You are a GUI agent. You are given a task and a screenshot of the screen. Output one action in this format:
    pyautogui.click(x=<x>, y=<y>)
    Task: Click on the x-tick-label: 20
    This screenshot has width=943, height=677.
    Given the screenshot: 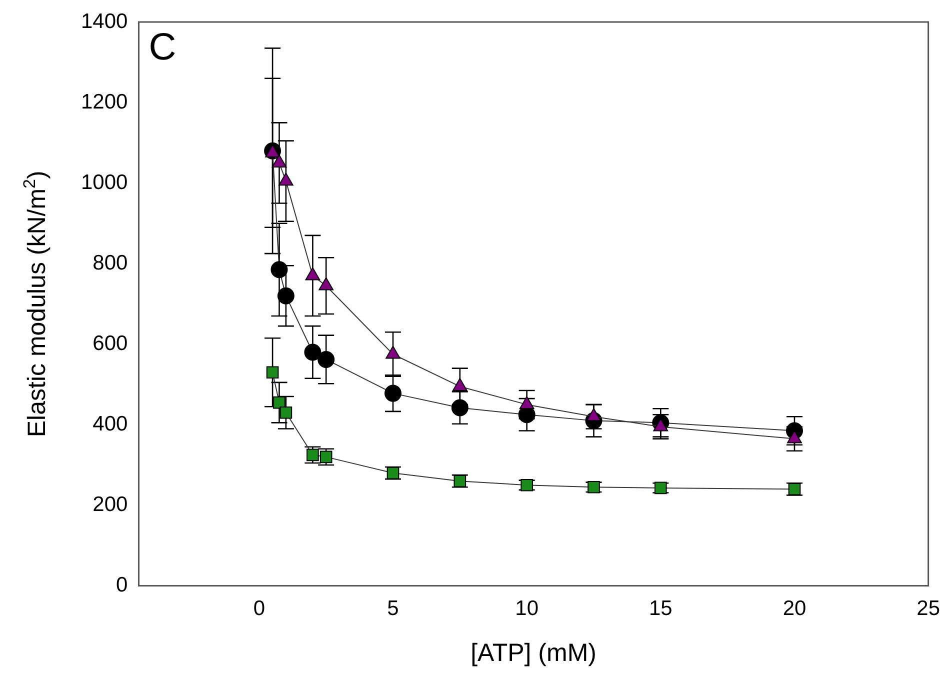 What is the action you would take?
    pyautogui.click(x=794, y=608)
    